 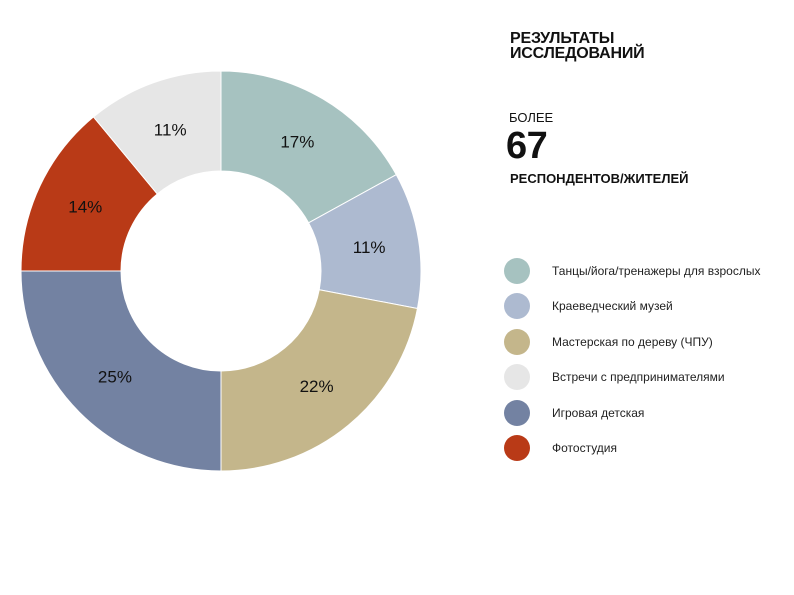 What do you see at coordinates (656, 270) in the screenshot?
I see `legend-label: Танцы/йога/тренажеры для взрослых` at bounding box center [656, 270].